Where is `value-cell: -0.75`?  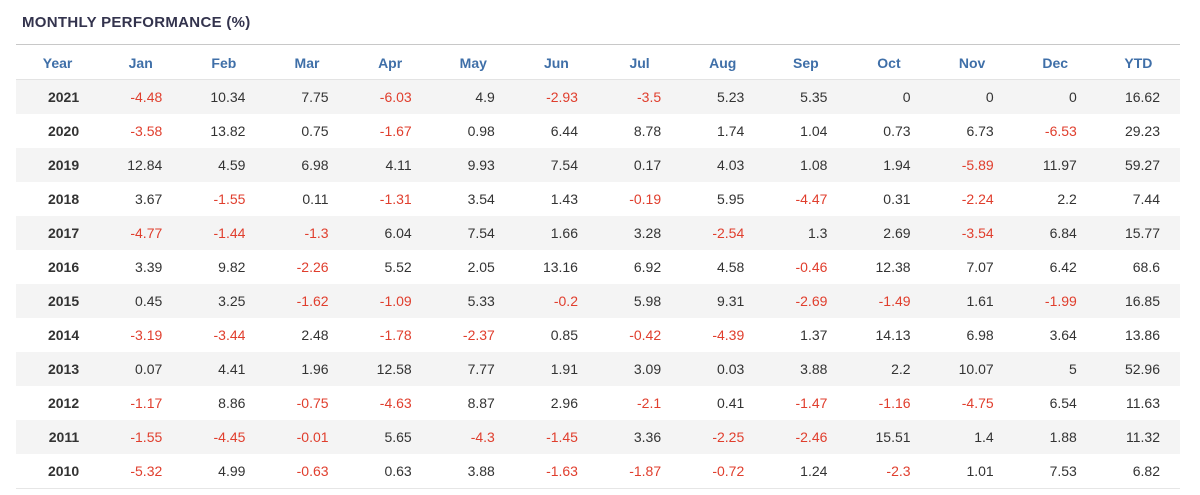
value-cell: -0.75 is located at coordinates (312, 403).